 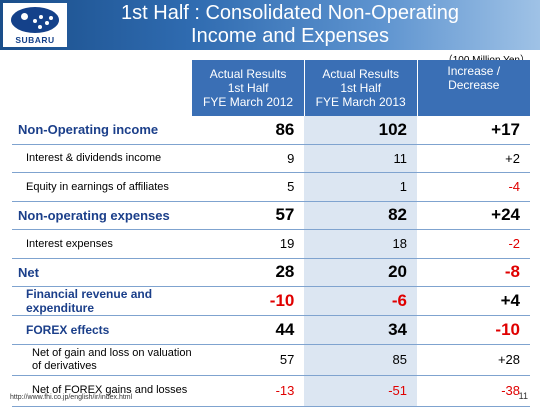 What do you see at coordinates (360, 215) in the screenshot?
I see `value-fye2013: 82` at bounding box center [360, 215].